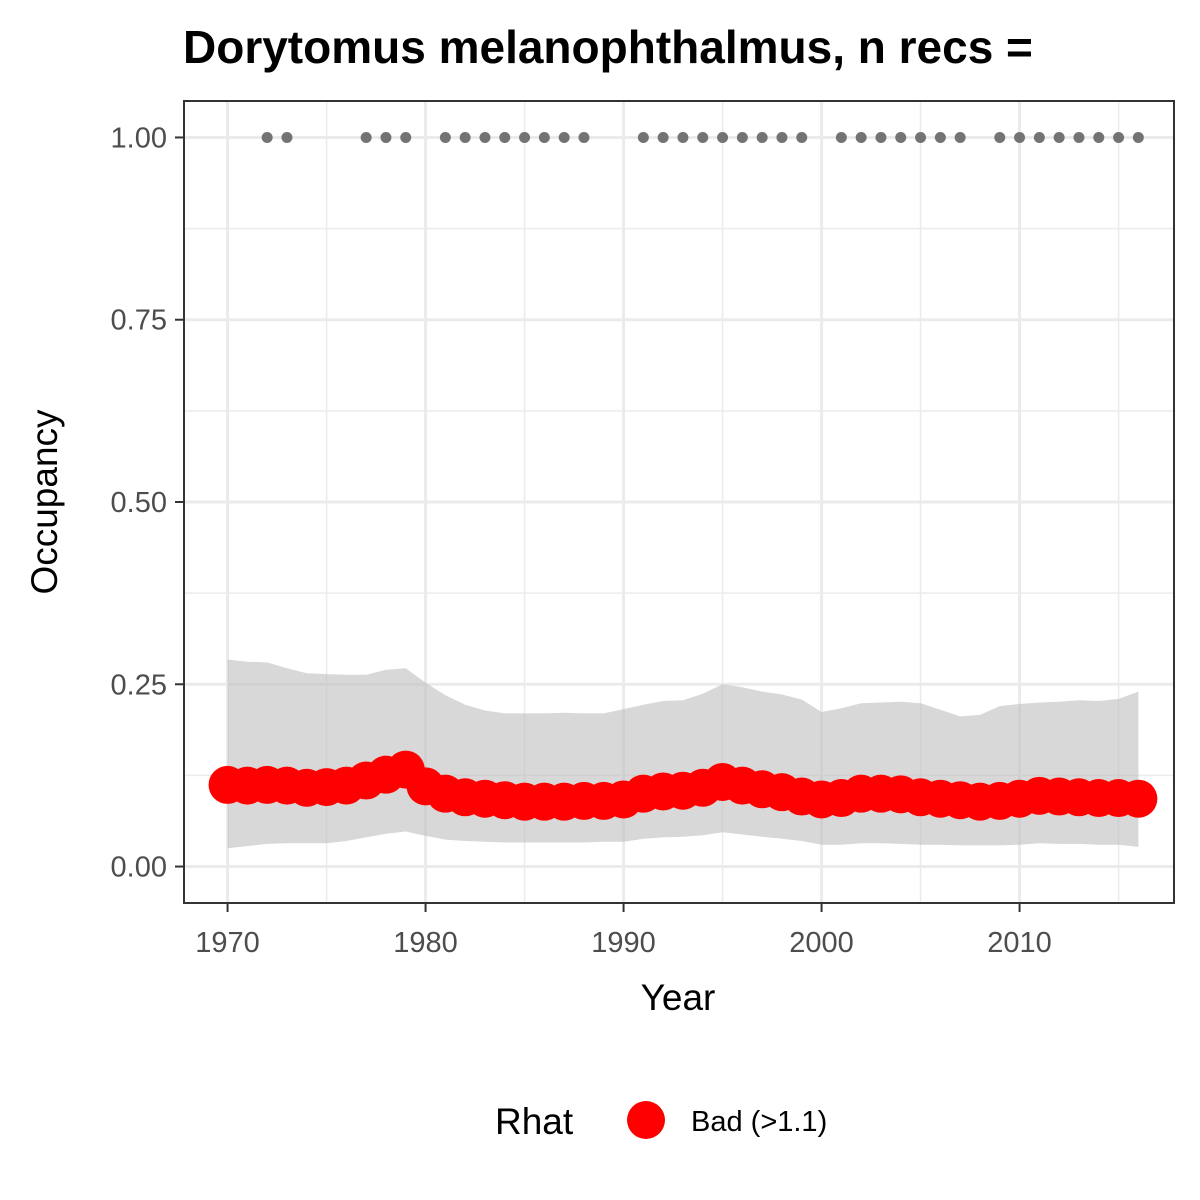 This screenshot has width=1200, height=1200. Describe the element at coordinates (1019, 943) in the screenshot. I see `x-tick-label: 2010` at that location.